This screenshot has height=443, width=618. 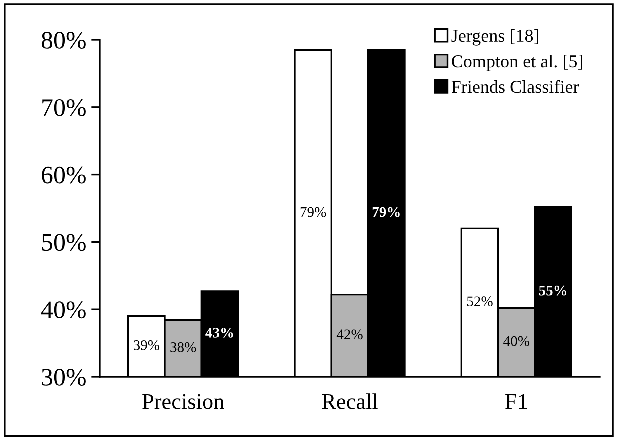 What do you see at coordinates (350, 402) in the screenshot?
I see `x-tick-label: Recall` at bounding box center [350, 402].